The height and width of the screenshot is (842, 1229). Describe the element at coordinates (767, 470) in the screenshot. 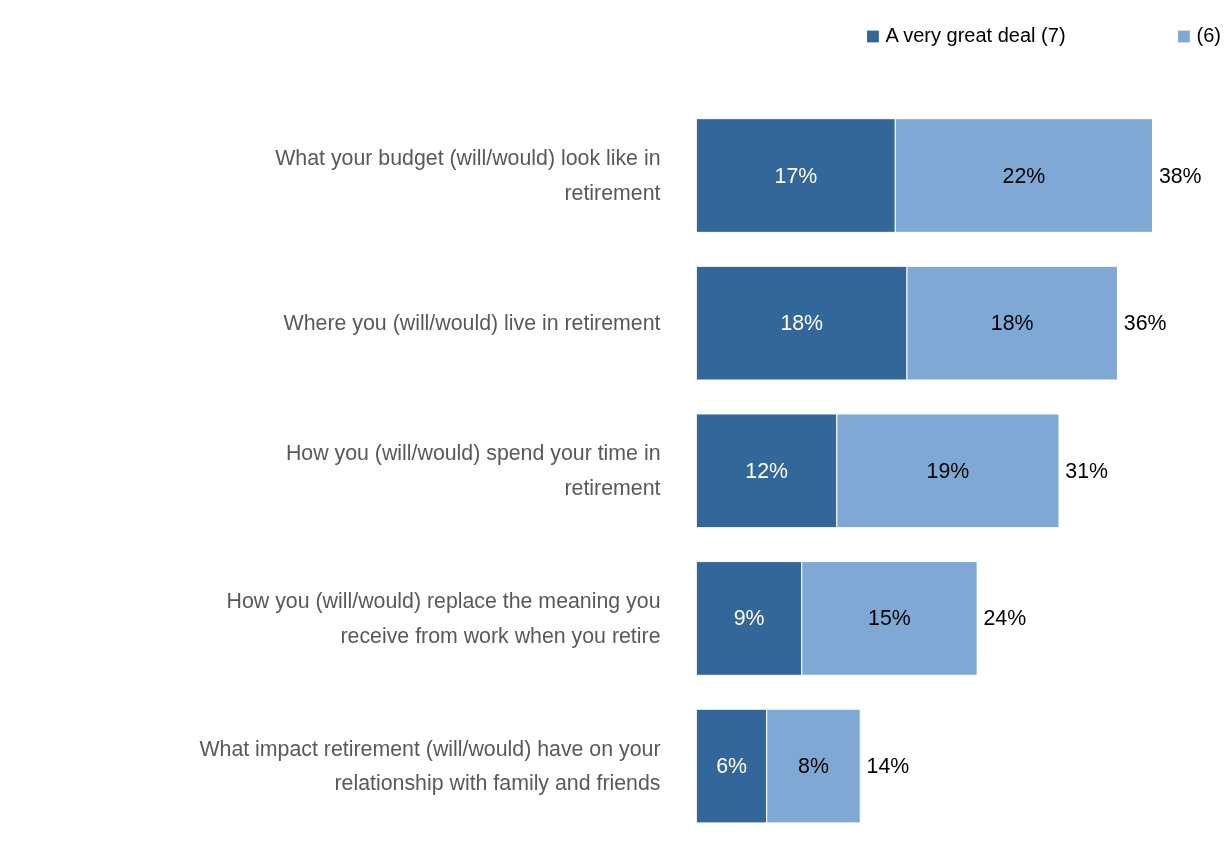

I see `data-label: 12%` at that location.